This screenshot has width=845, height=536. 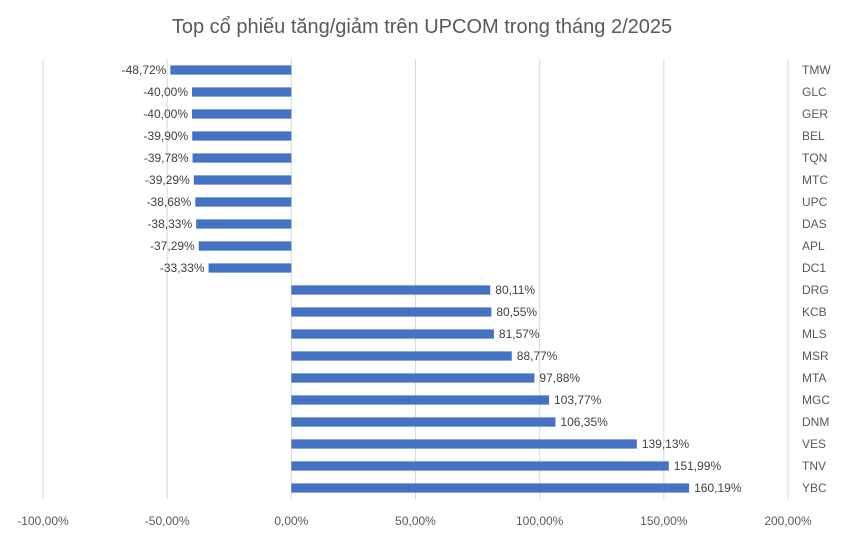 What do you see at coordinates (816, 400) in the screenshot?
I see `category-label-mgc: MGC` at bounding box center [816, 400].